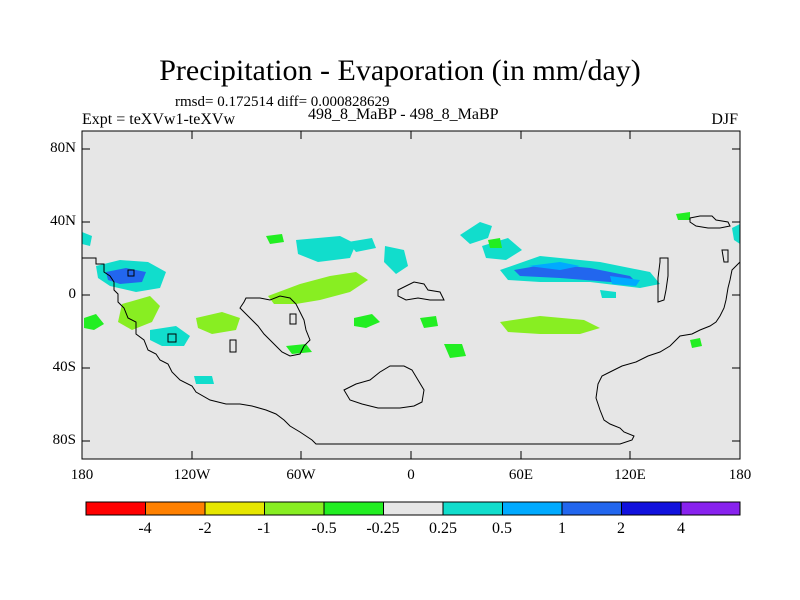  I want to click on lon-label: 60W, so click(301, 475).